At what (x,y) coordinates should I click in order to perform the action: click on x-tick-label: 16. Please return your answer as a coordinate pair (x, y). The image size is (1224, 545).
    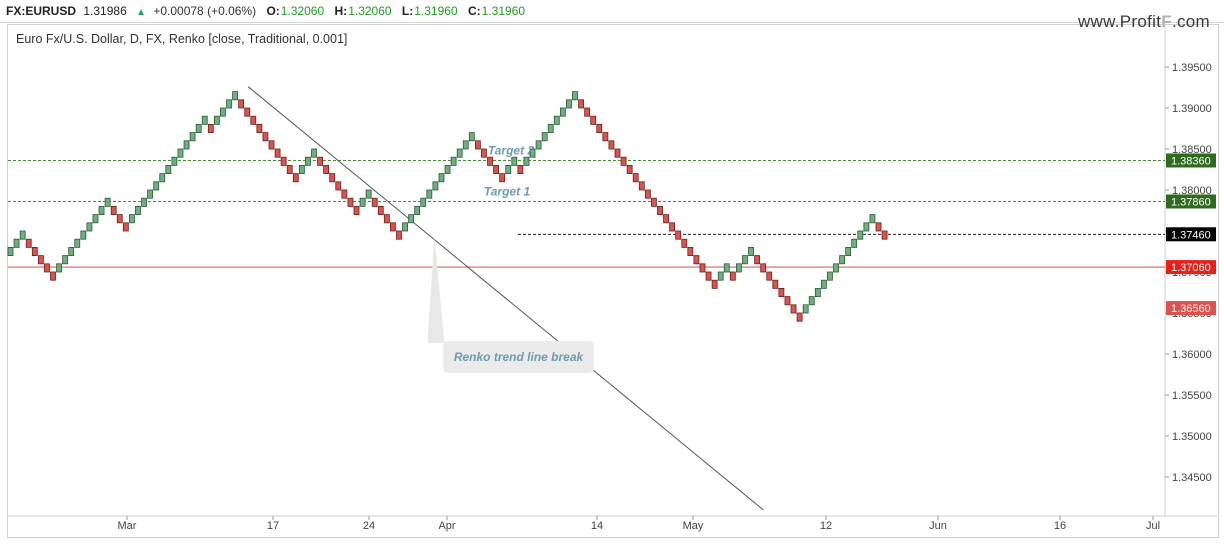
    Looking at the image, I should click on (1060, 526).